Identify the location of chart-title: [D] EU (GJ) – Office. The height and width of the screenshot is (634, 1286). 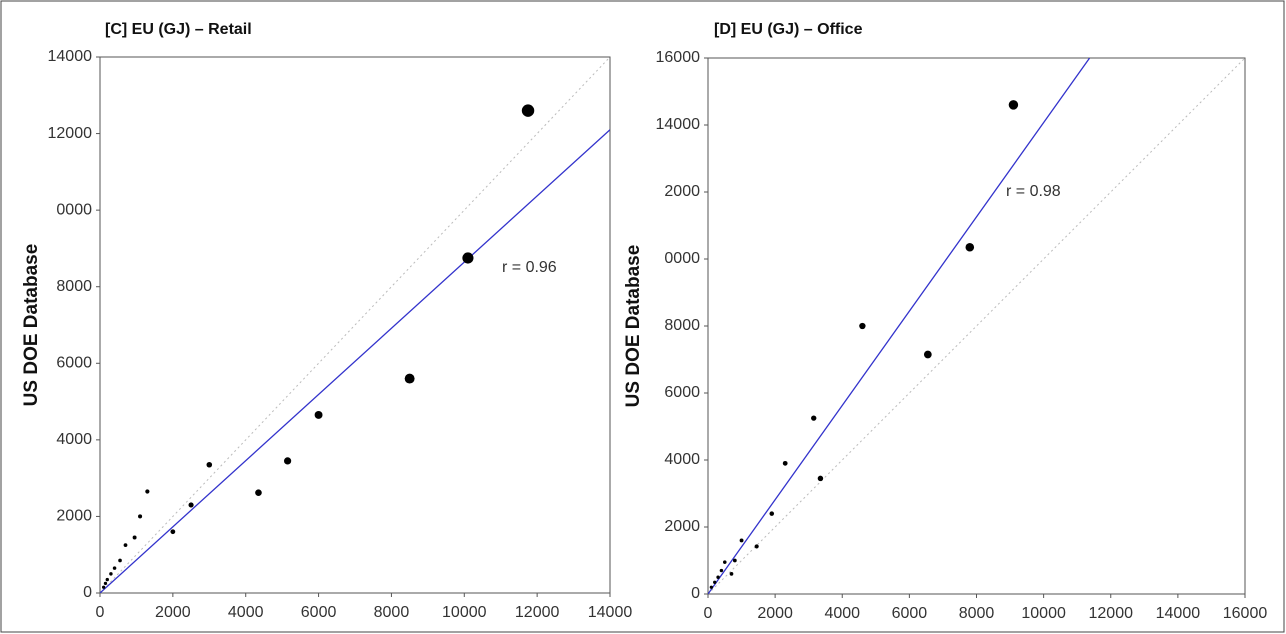
(788, 29).